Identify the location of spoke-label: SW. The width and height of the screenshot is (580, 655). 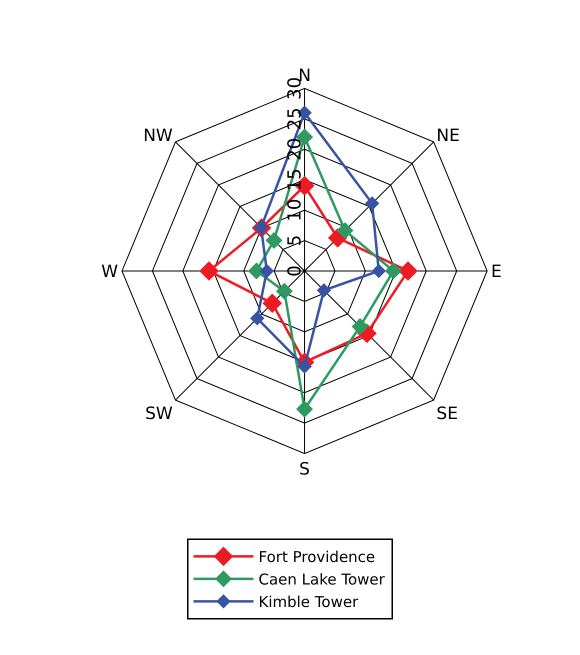
(159, 414).